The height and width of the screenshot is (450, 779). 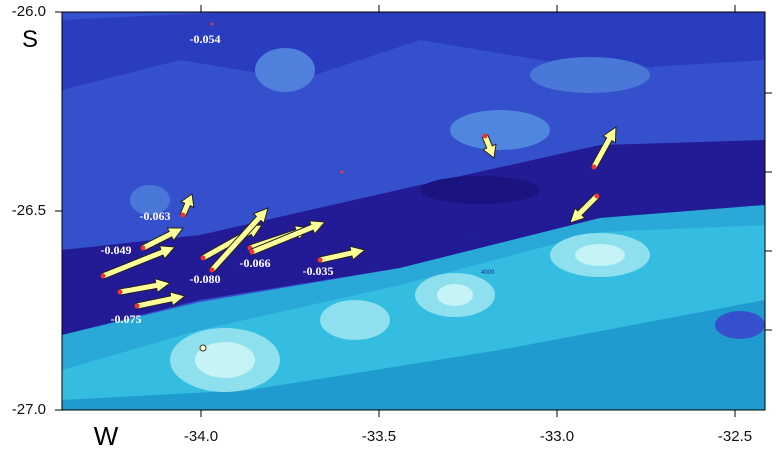 I want to click on x-tick-label: -34.0, so click(x=201, y=436).